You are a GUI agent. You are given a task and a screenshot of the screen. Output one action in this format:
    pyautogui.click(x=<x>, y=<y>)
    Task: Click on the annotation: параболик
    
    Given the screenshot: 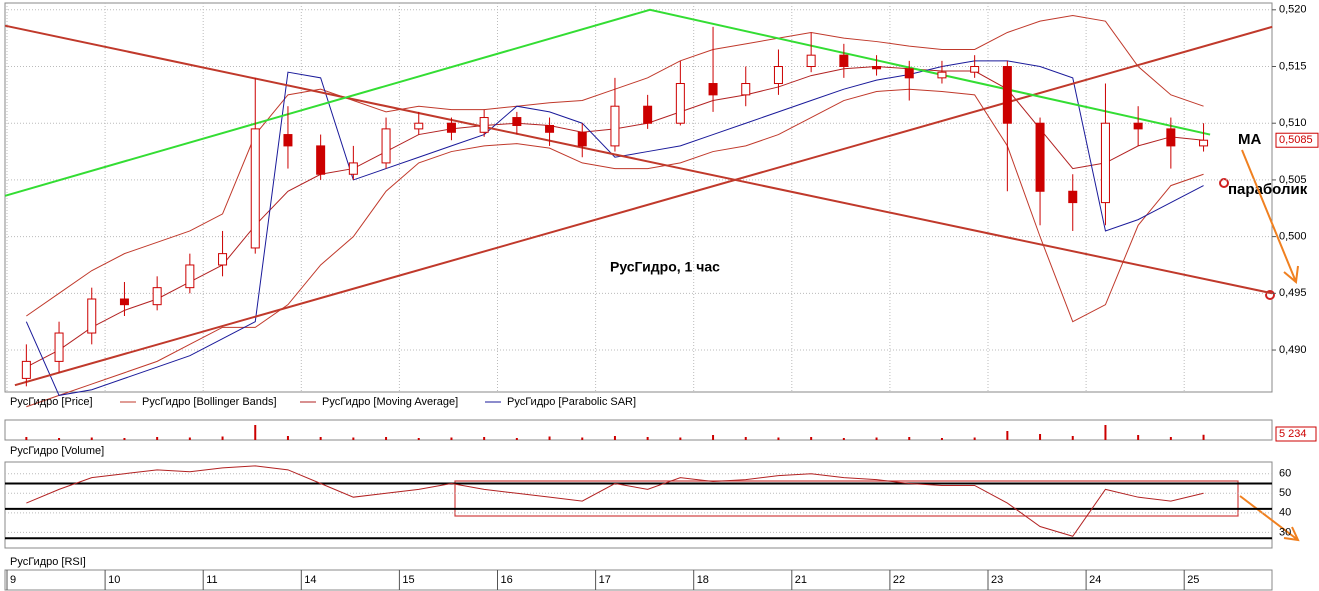 What is the action you would take?
    pyautogui.click(x=1268, y=189)
    